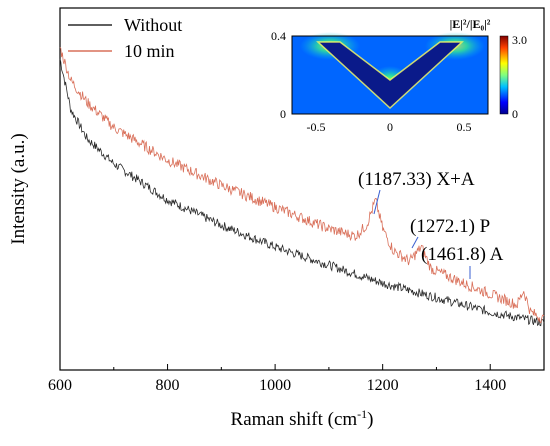 The height and width of the screenshot is (446, 550). I want to click on annotation-1461: (1461.8) A, so click(462, 254).